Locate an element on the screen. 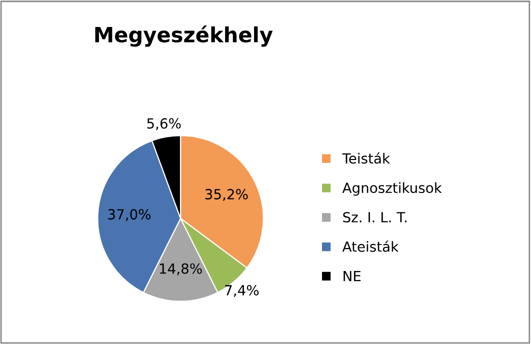 The image size is (531, 344). legend-label: Agnosztikusok is located at coordinates (392, 189).